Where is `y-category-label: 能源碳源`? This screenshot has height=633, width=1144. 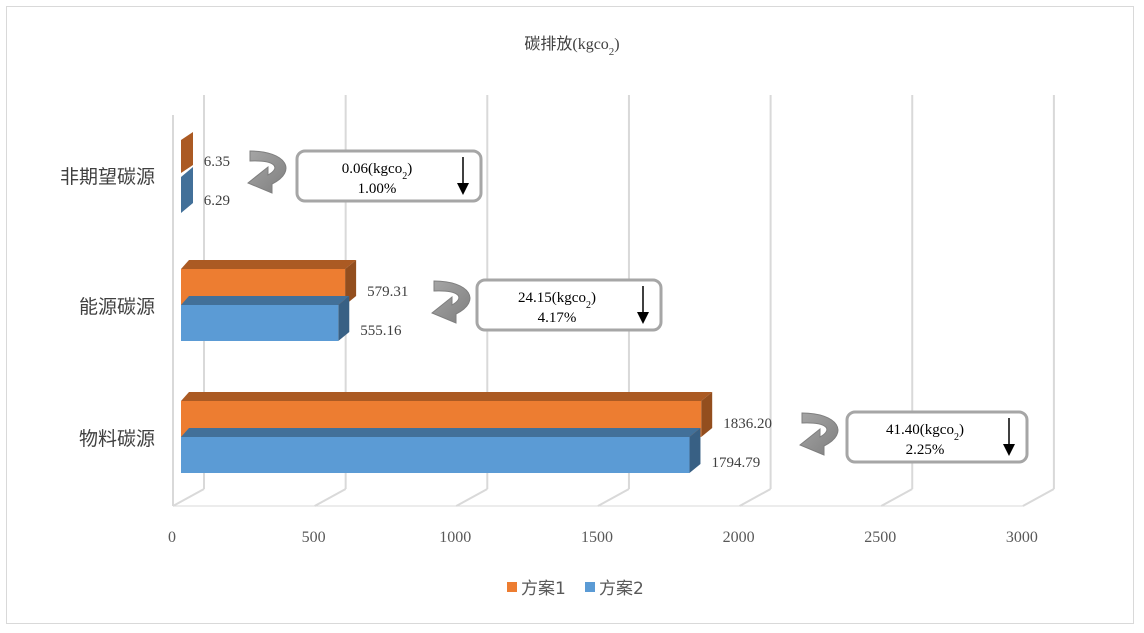 y-category-label: 能源碳源 is located at coordinates (117, 307).